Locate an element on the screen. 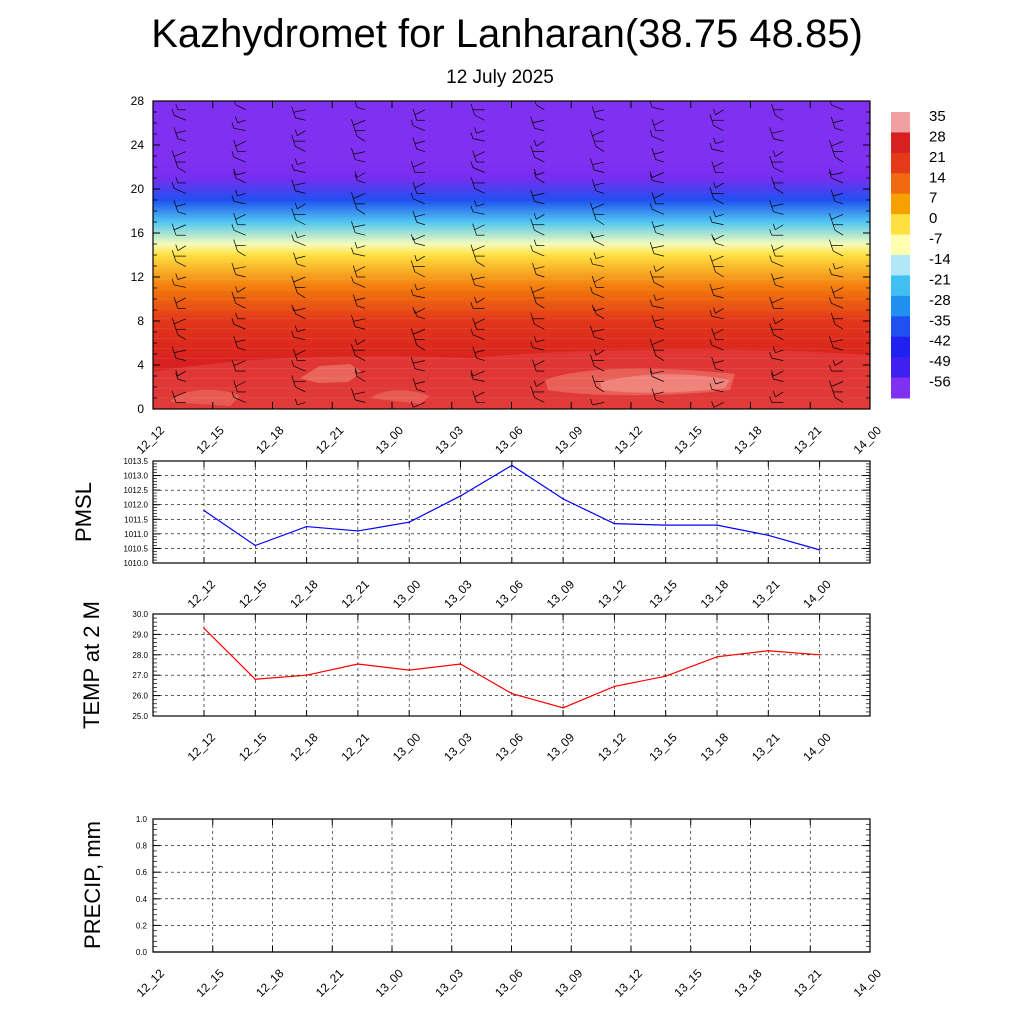 The height and width of the screenshot is (1024, 1024). colorbar-label: 14 is located at coordinates (937, 177).